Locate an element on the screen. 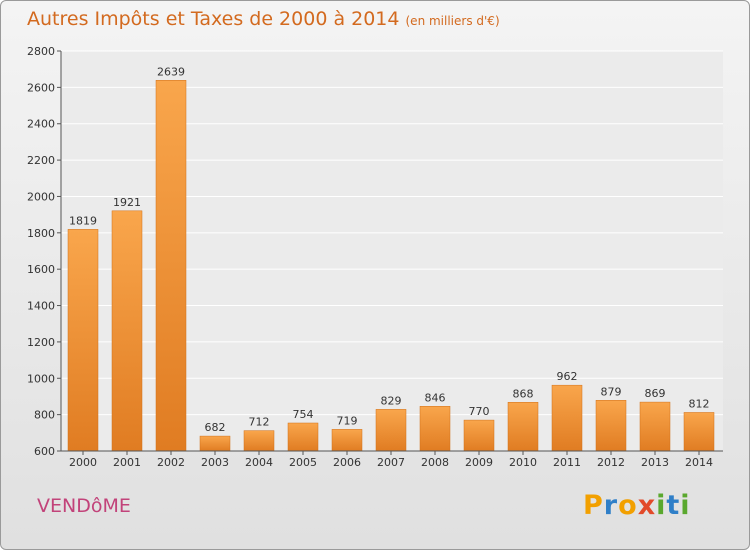 This screenshot has height=550, width=750. data-label: 1819 is located at coordinates (83, 220).